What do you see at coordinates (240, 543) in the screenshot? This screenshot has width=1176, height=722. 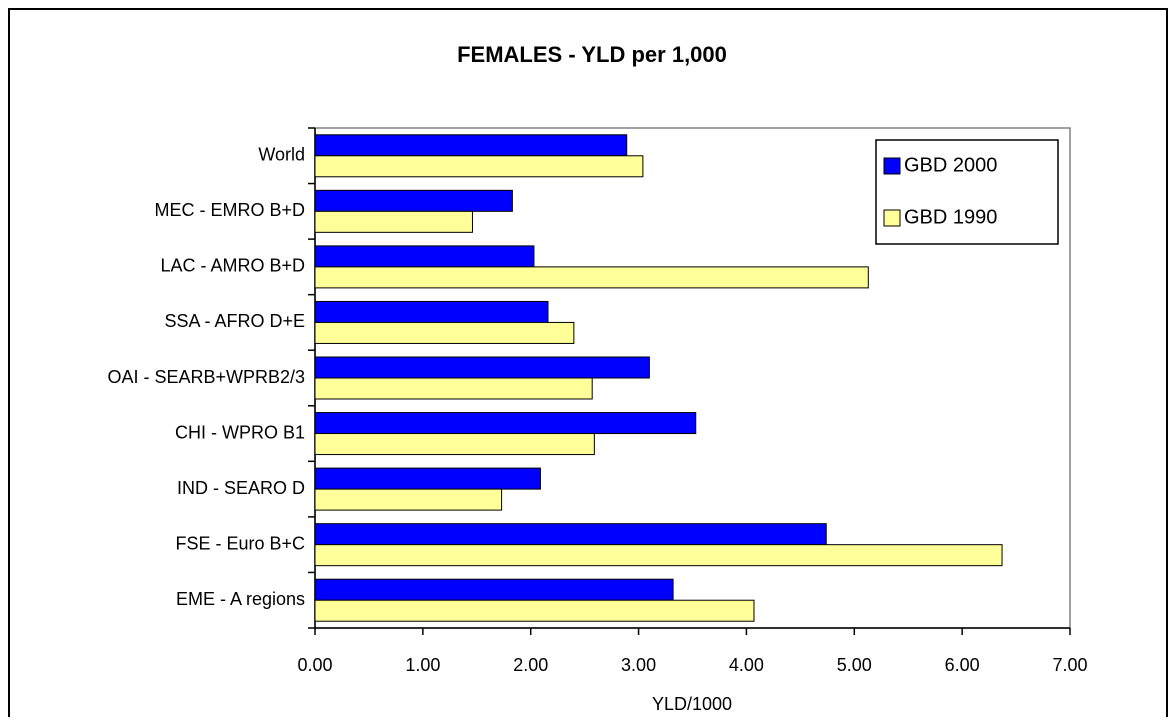 I see `y-tick-label: FSE - Euro B+C` at bounding box center [240, 543].